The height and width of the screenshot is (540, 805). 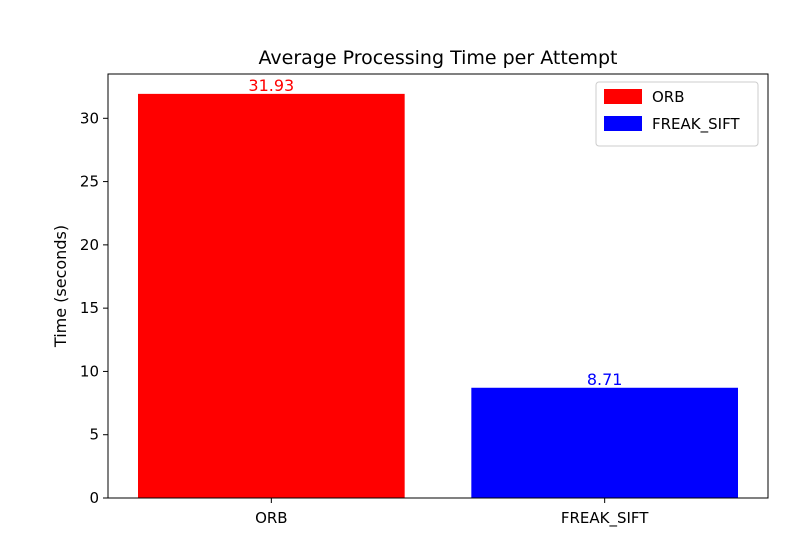 I want to click on y-tick-label: 15, so click(x=89, y=308).